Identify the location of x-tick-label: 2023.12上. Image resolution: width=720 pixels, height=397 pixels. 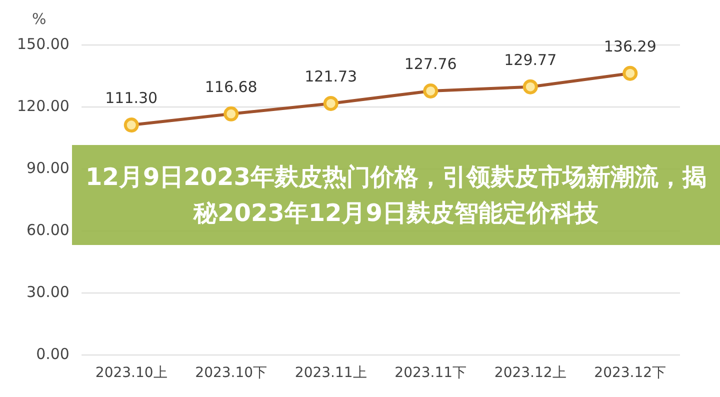
(530, 373).